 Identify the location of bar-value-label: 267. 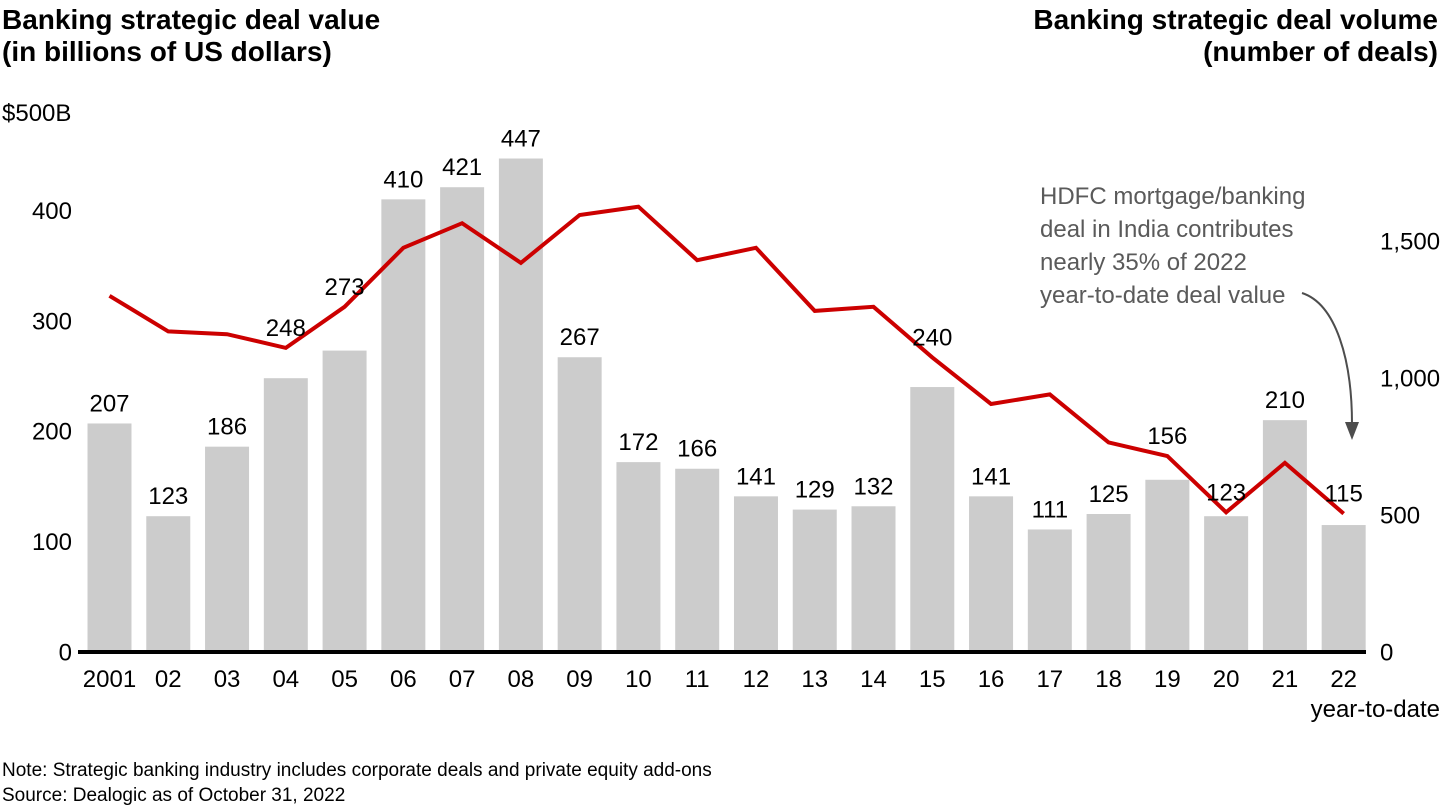
(580, 337).